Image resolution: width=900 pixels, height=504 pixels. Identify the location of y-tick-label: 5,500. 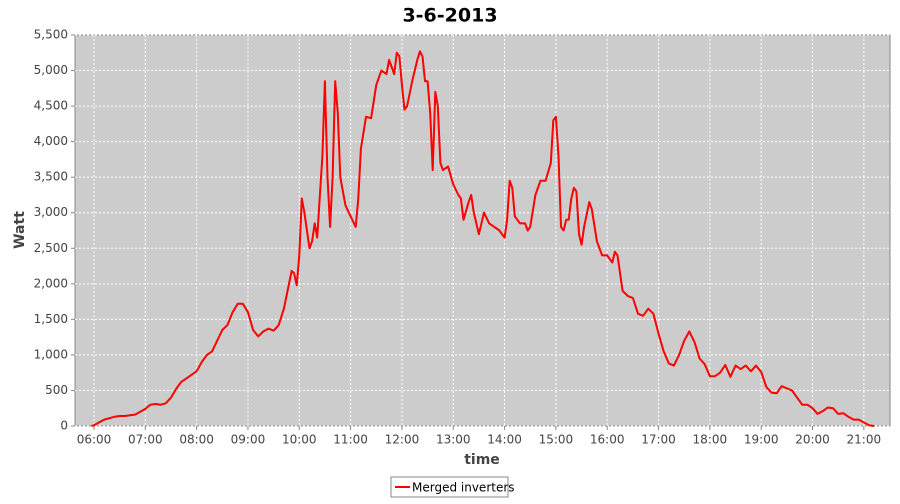
(51, 35).